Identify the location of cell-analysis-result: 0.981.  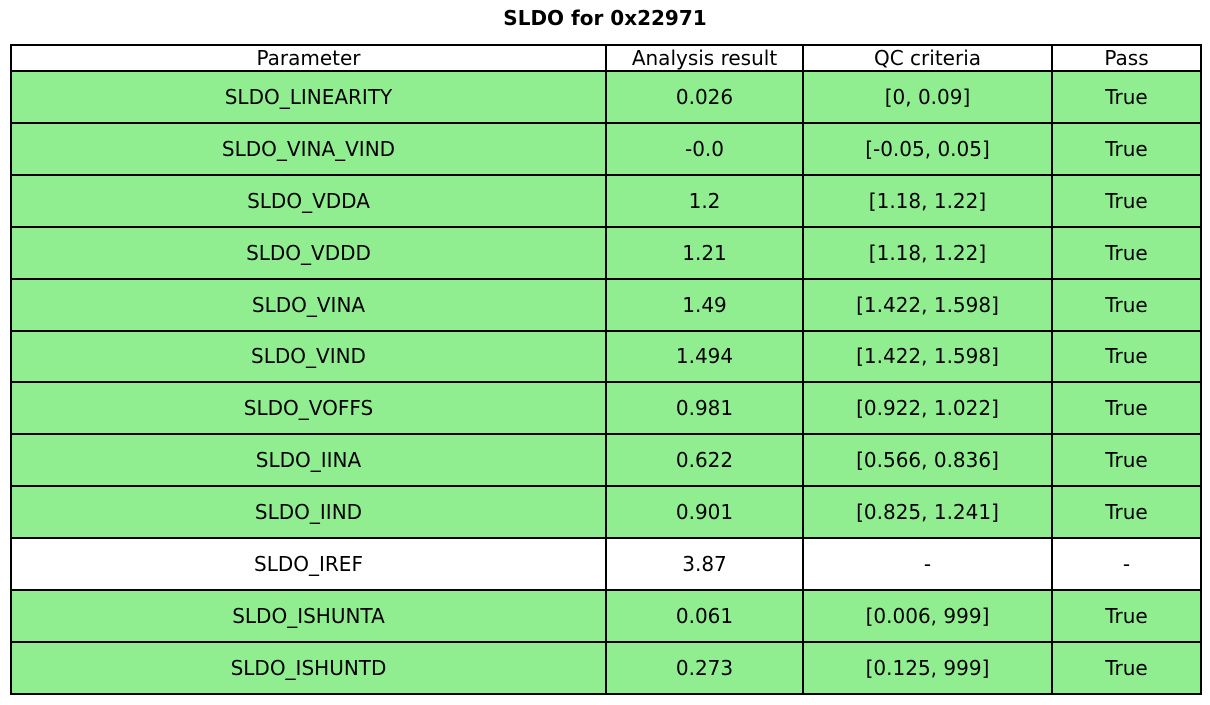
(704, 408).